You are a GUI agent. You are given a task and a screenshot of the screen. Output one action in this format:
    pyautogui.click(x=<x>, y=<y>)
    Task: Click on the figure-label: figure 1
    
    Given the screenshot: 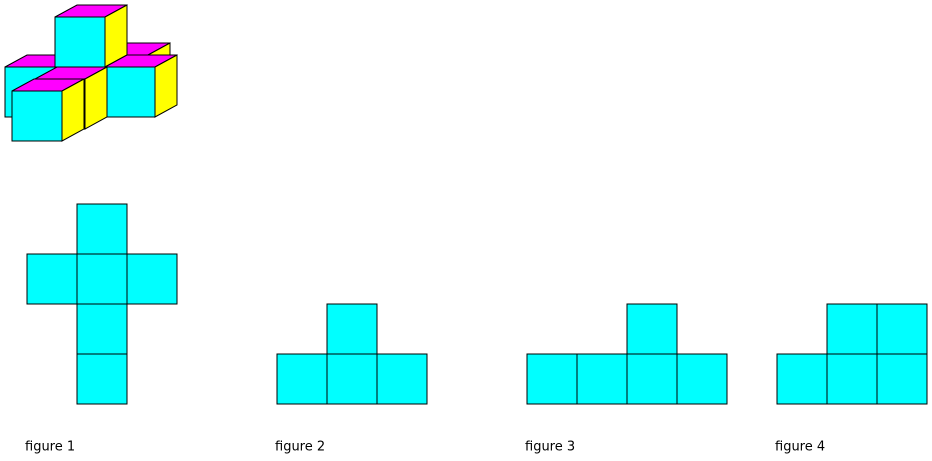 What is the action you would take?
    pyautogui.click(x=50, y=447)
    